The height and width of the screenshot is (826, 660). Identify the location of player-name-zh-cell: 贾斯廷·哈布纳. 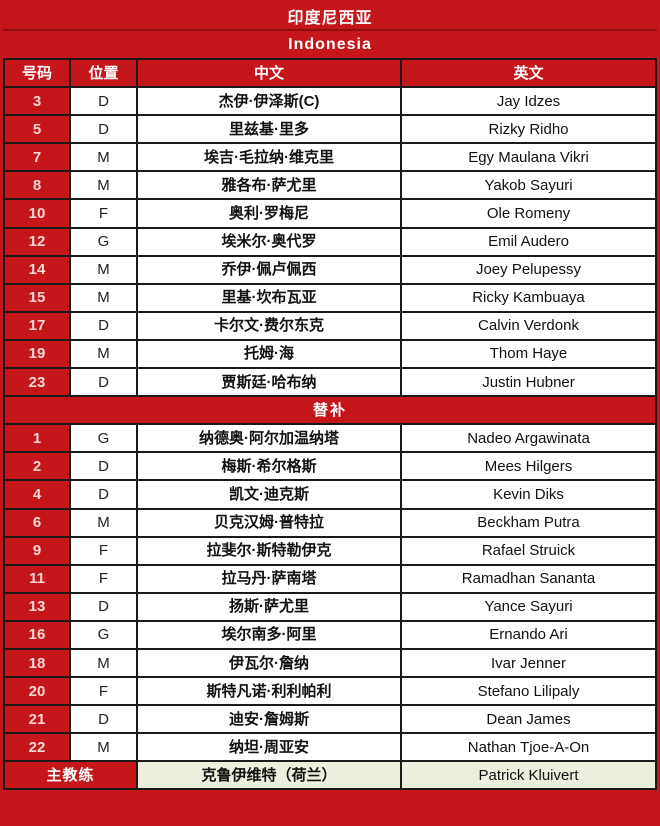
(269, 382).